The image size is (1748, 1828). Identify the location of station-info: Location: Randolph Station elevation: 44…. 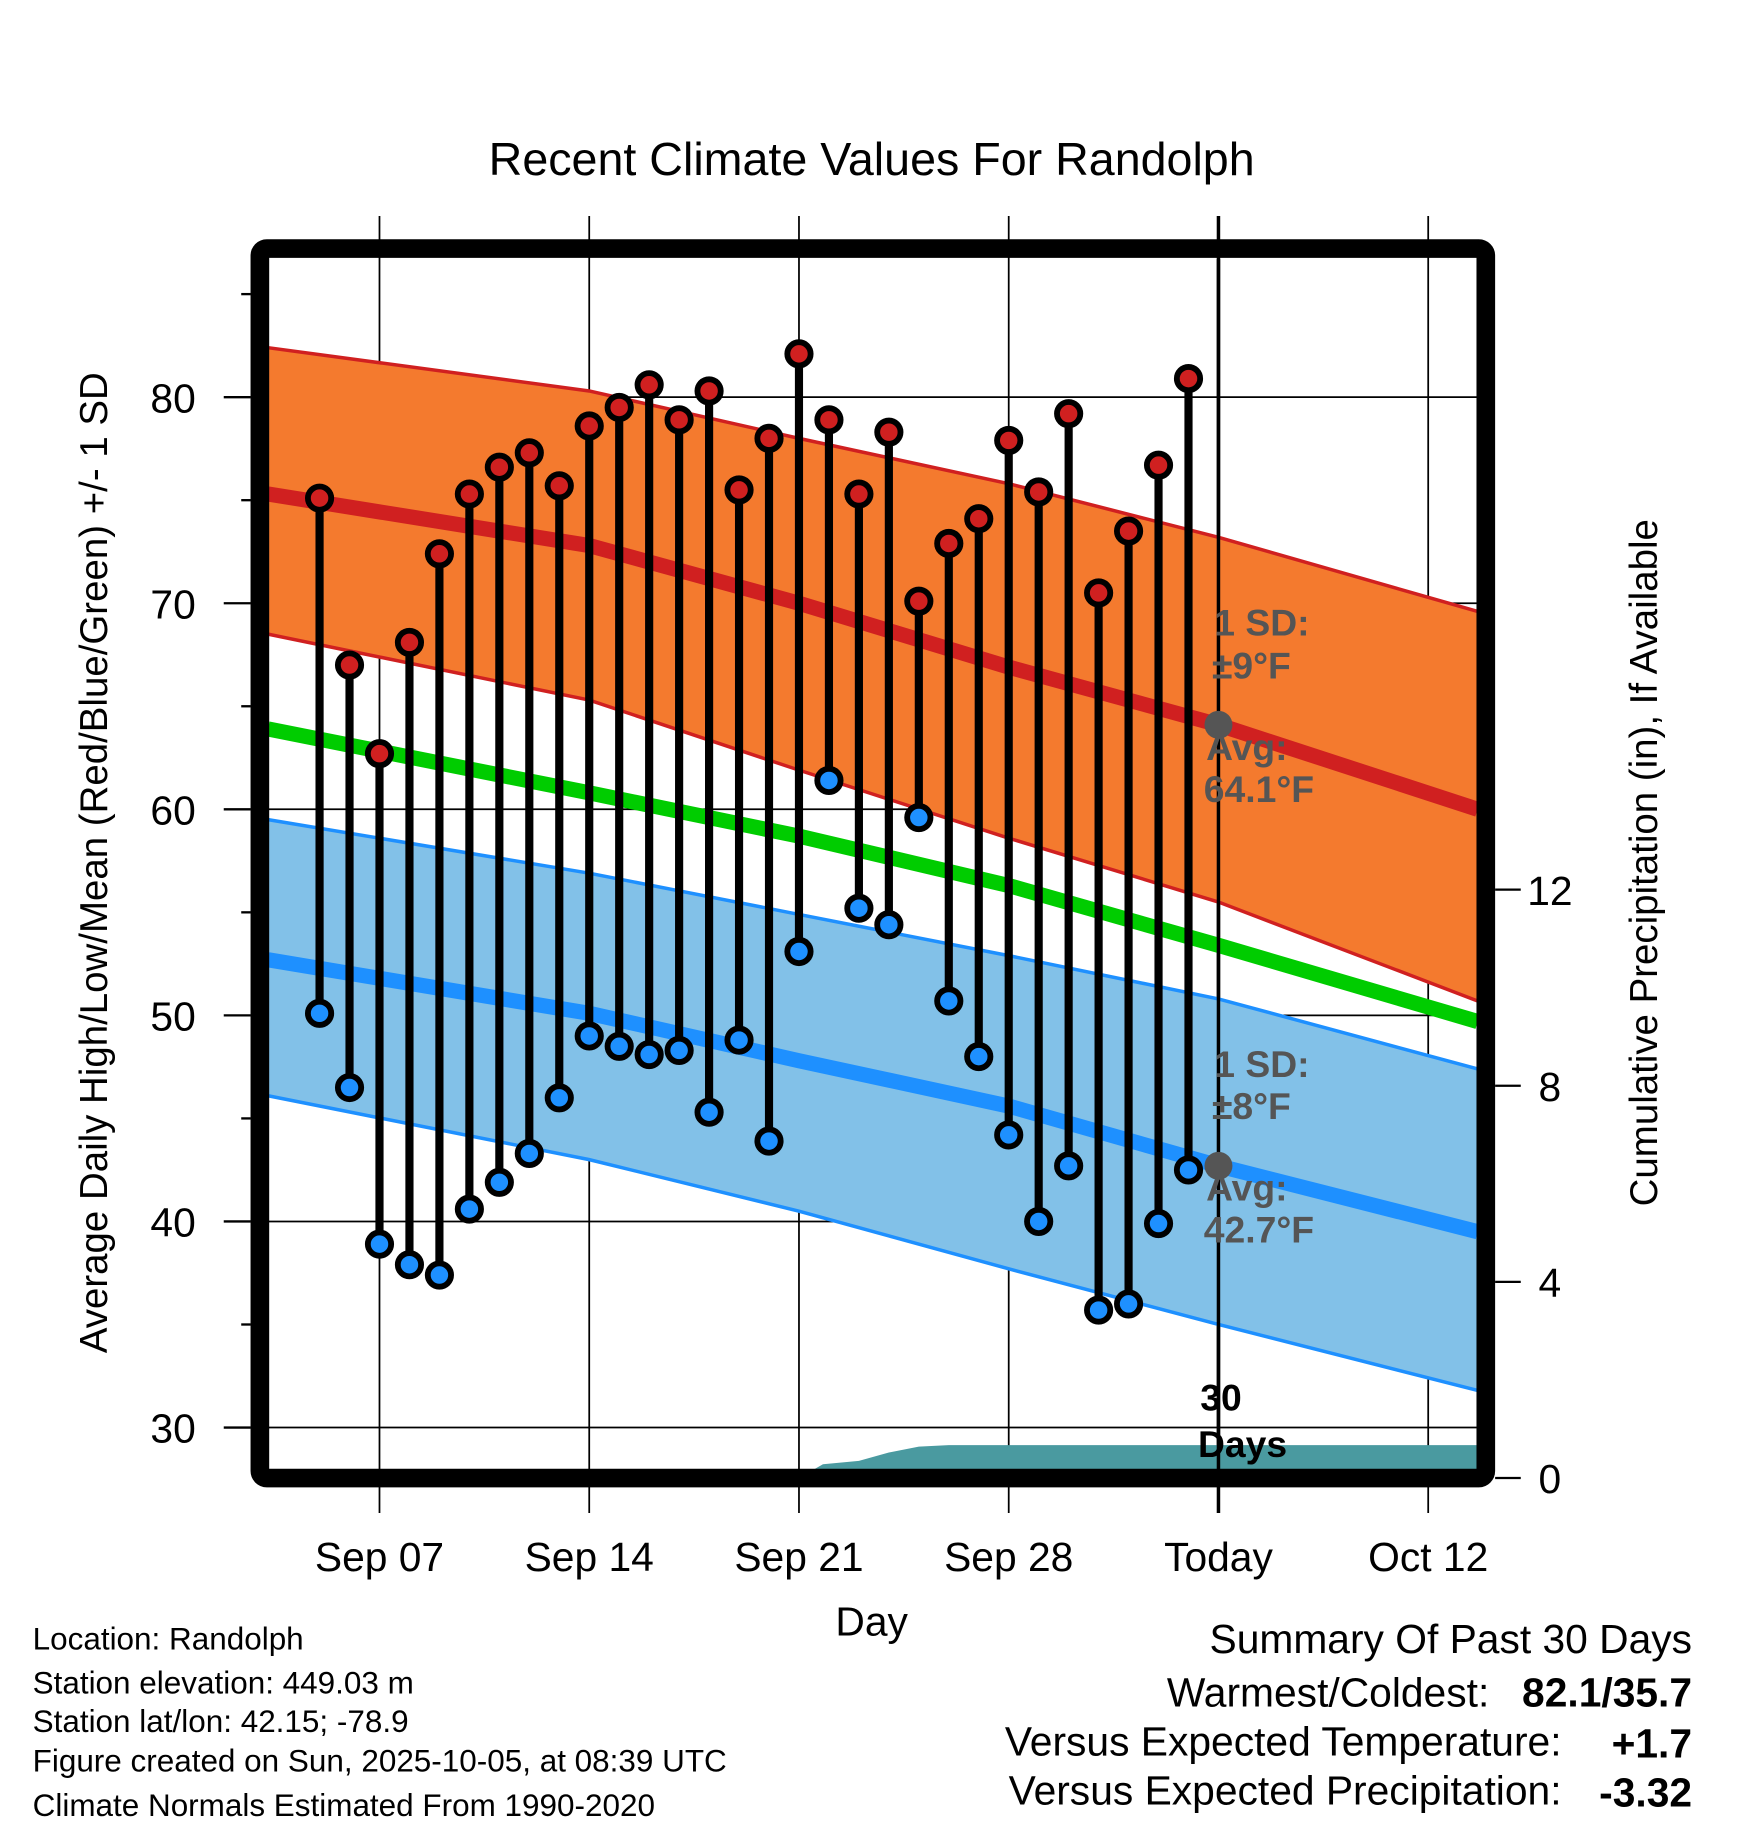
(380, 1722).